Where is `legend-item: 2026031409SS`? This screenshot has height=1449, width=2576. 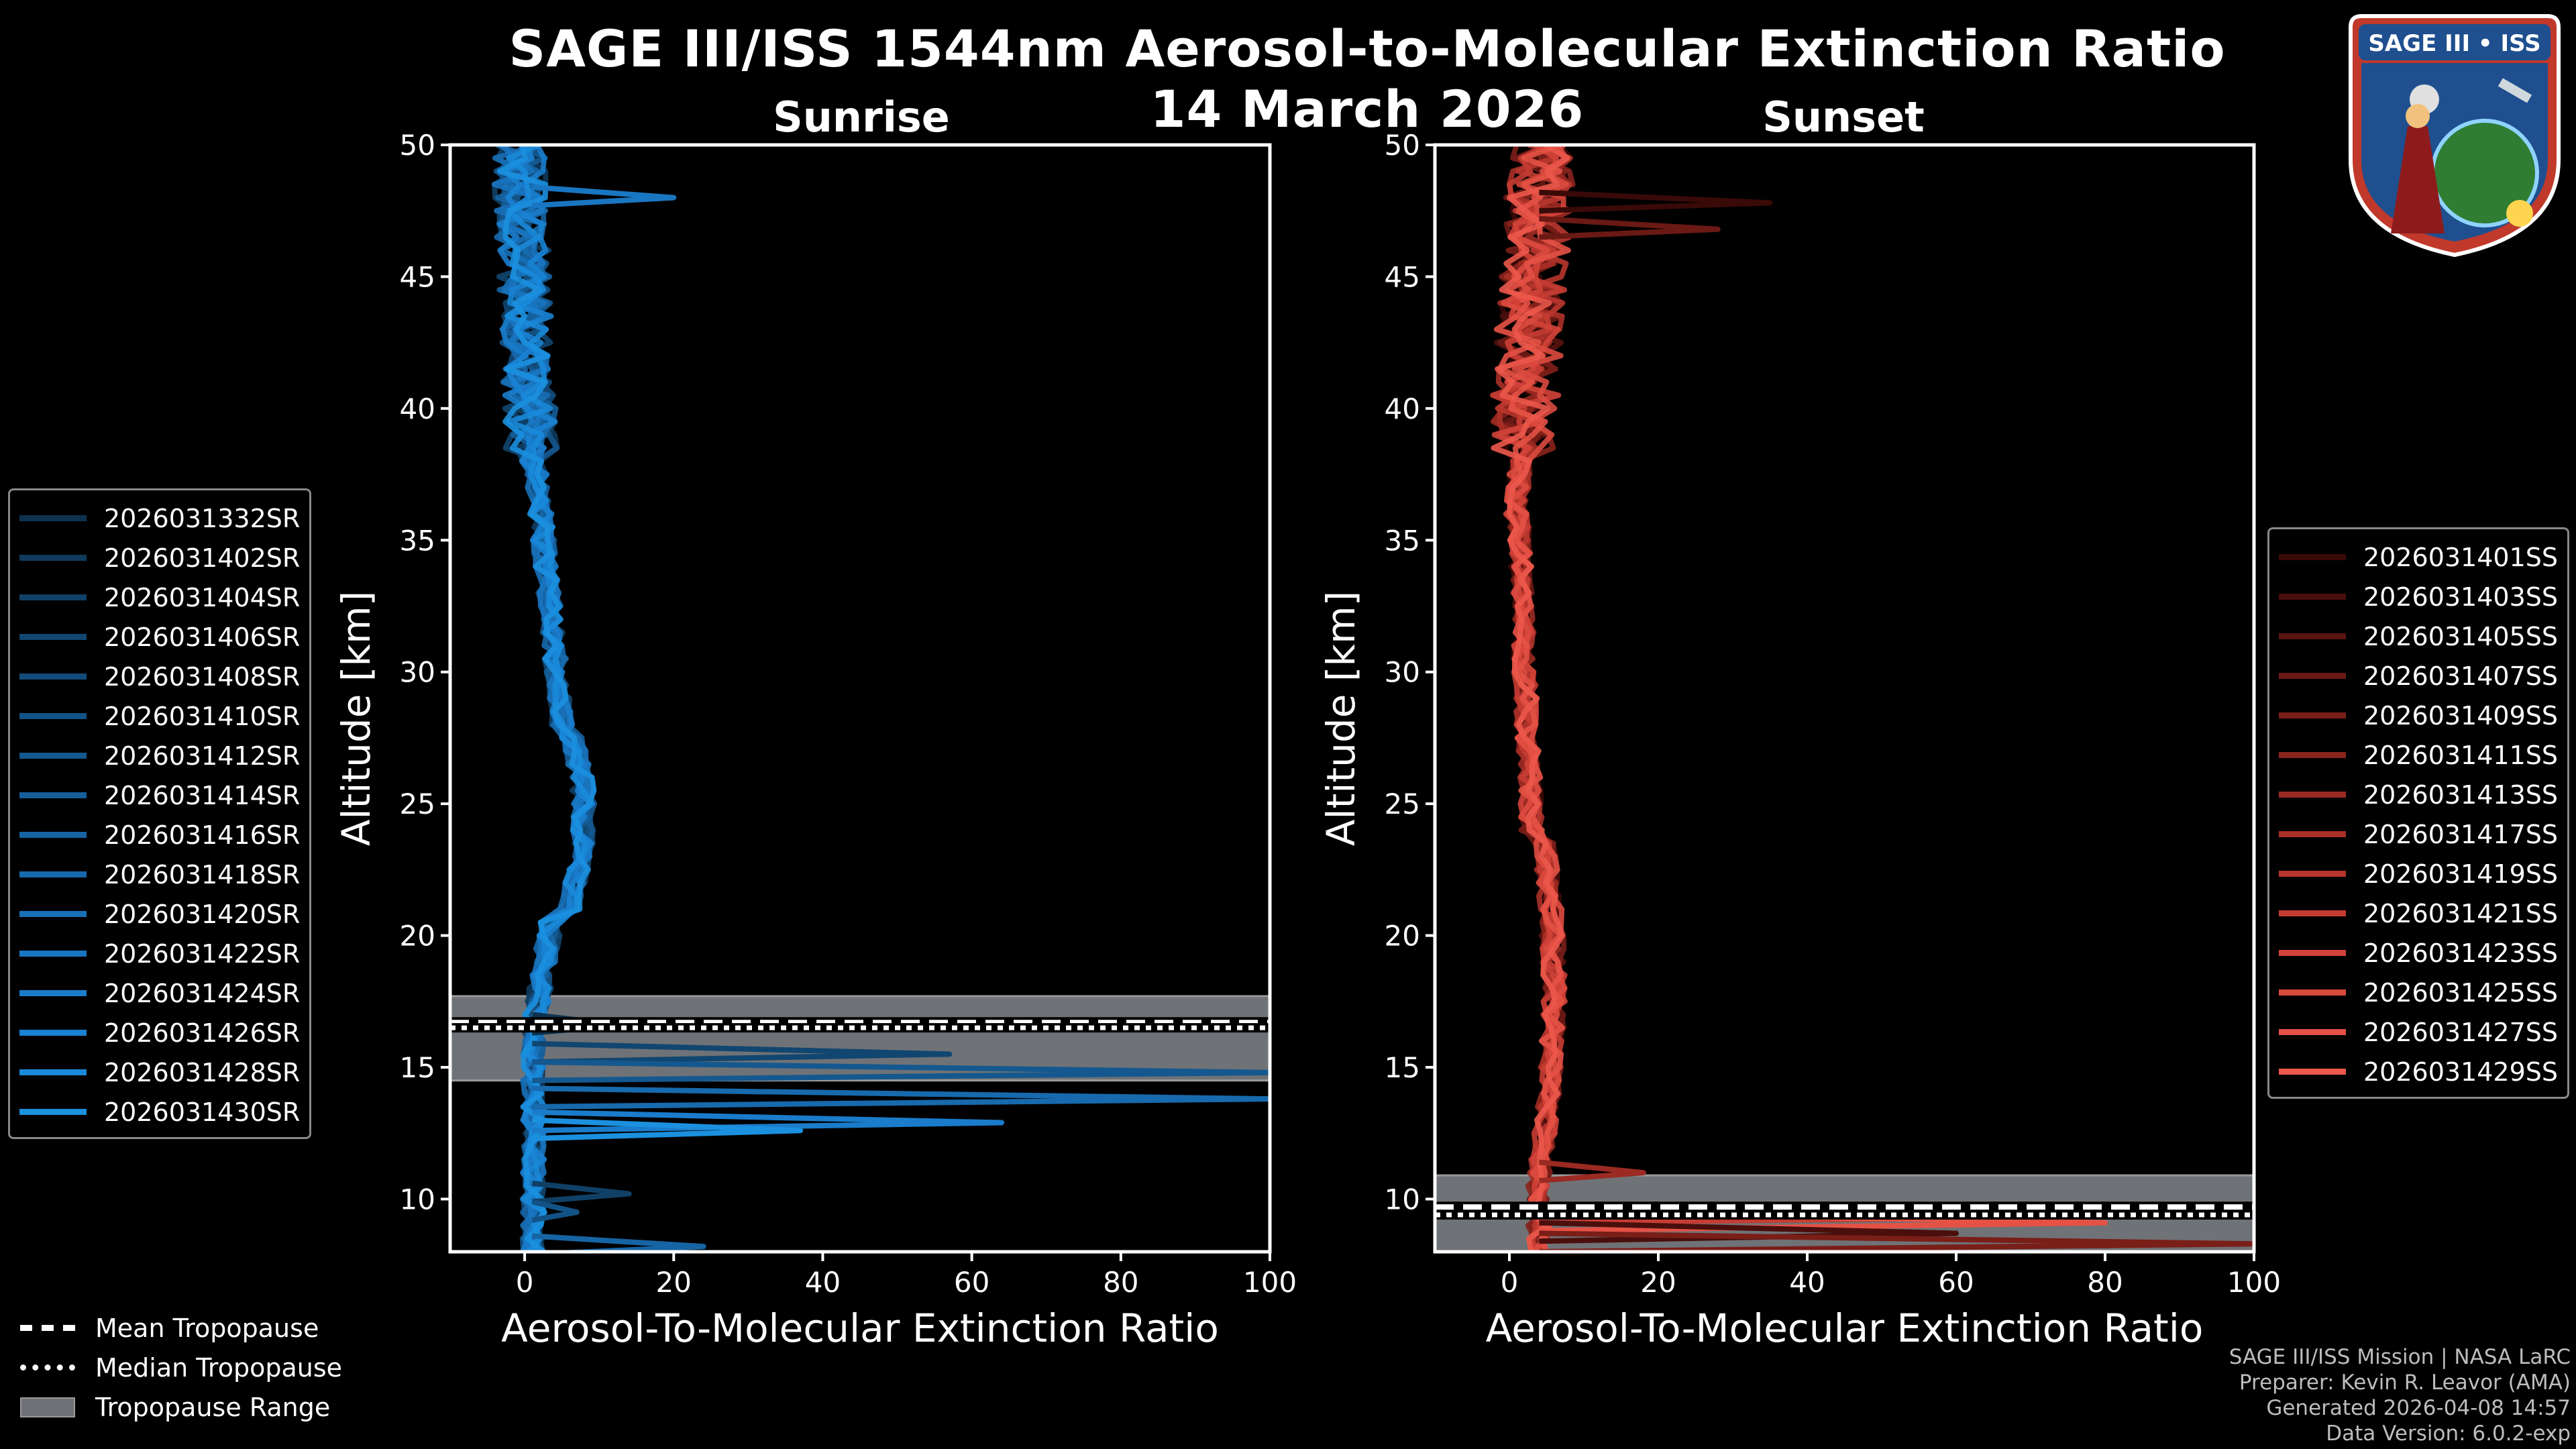
legend-item: 2026031409SS is located at coordinates (2418, 715).